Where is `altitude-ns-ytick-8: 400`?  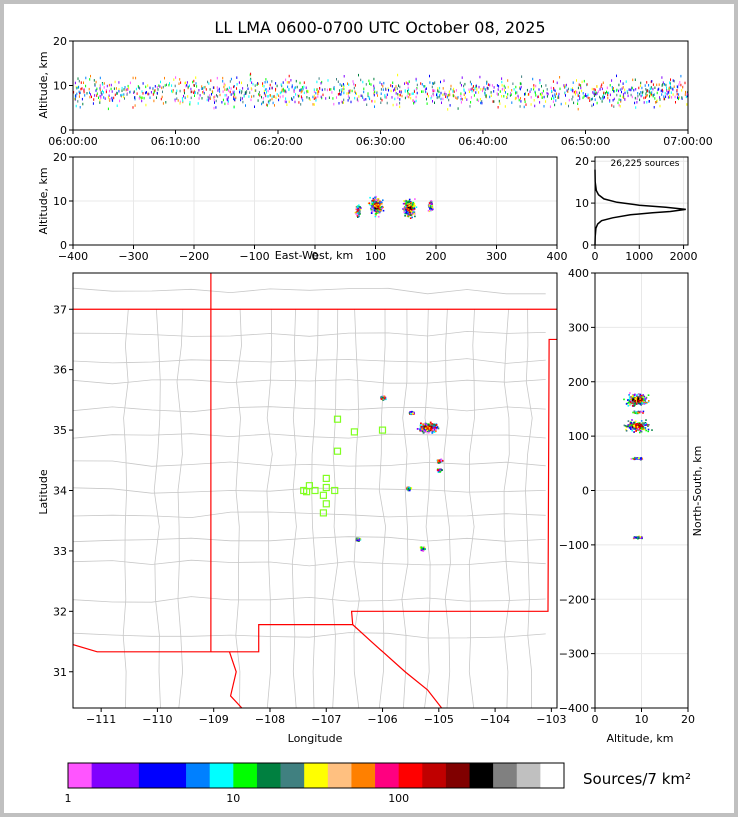 altitude-ns-ytick-8: 400 is located at coordinates (578, 273).